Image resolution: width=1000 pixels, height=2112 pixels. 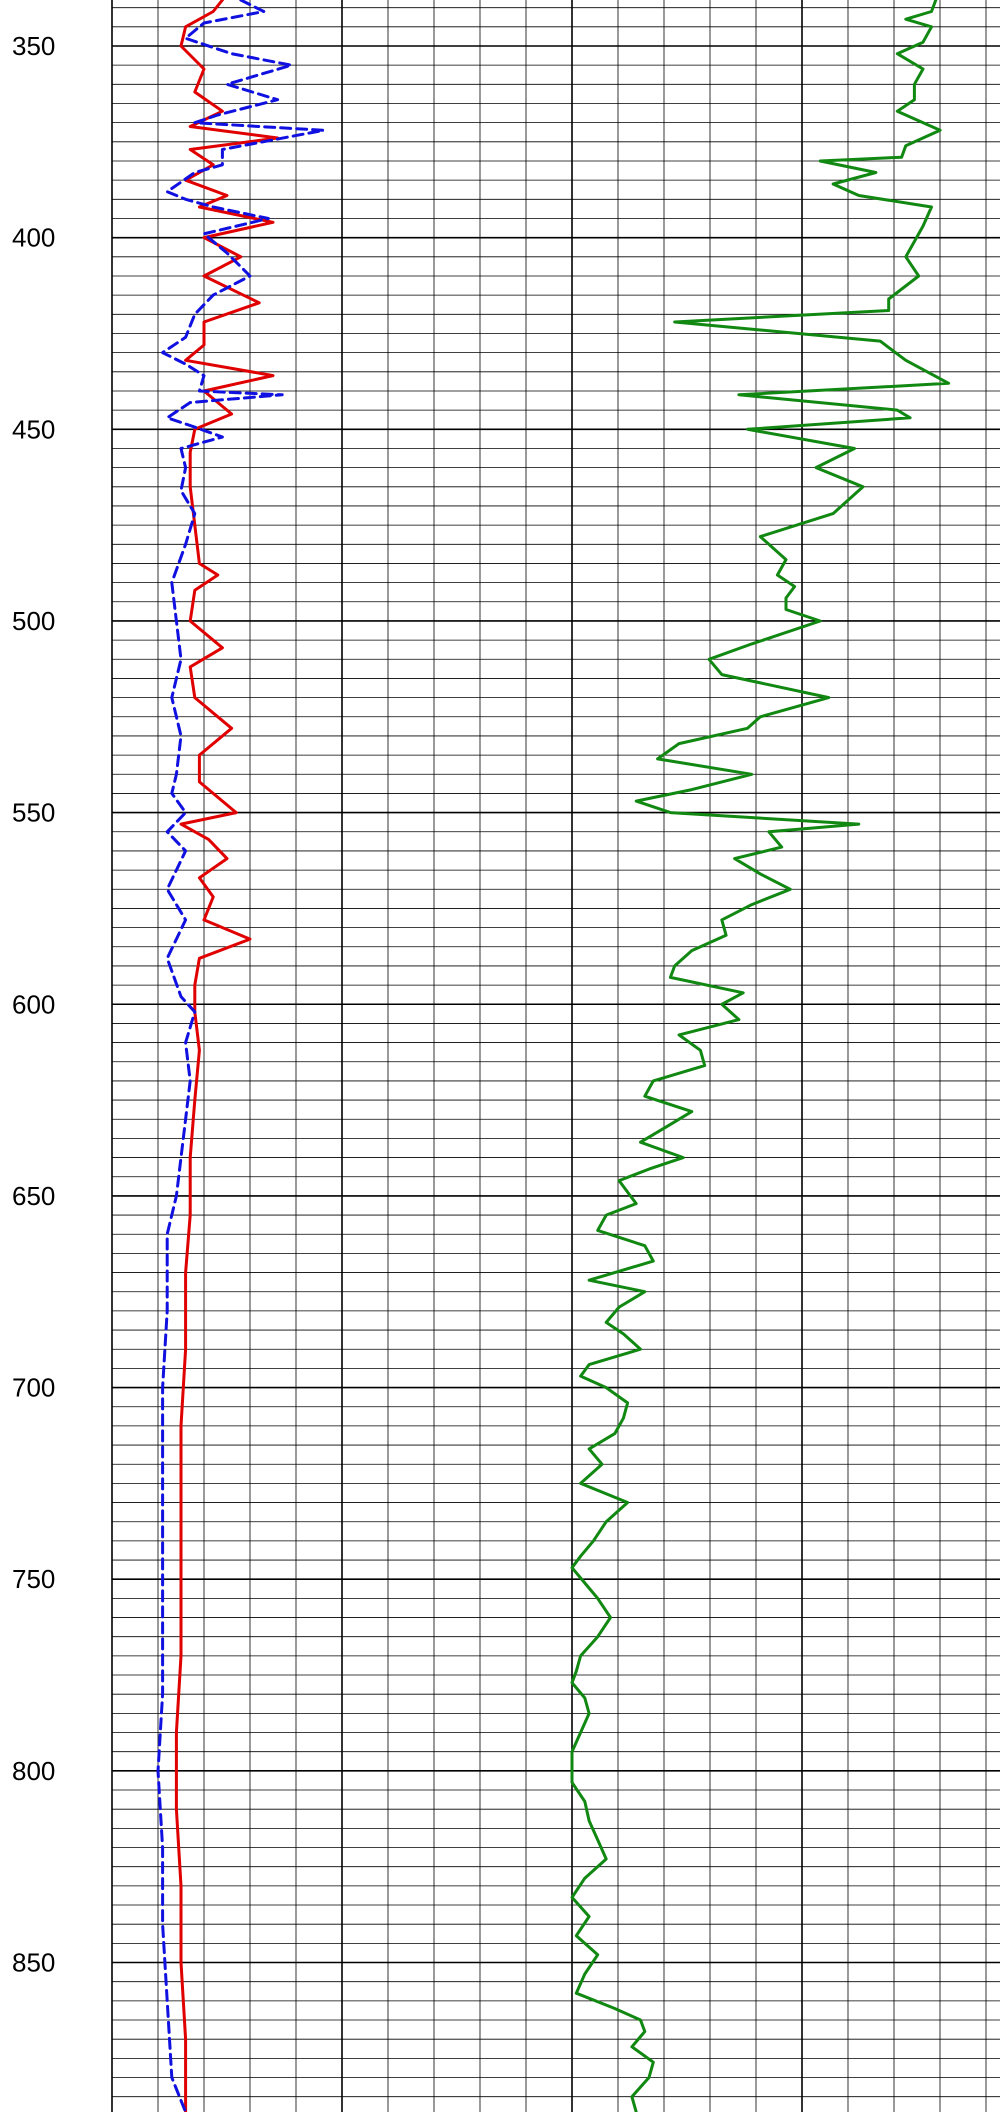 What do you see at coordinates (33, 429) in the screenshot?
I see `depth-tick-label: 450` at bounding box center [33, 429].